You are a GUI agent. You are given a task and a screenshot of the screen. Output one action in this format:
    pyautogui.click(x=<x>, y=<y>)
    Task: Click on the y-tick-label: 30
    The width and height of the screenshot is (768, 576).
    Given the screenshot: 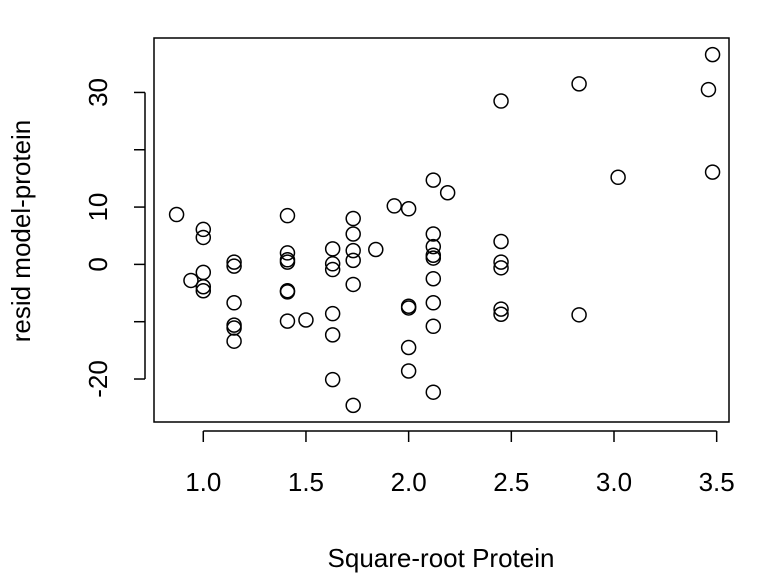 What is the action you would take?
    pyautogui.click(x=98, y=92)
    